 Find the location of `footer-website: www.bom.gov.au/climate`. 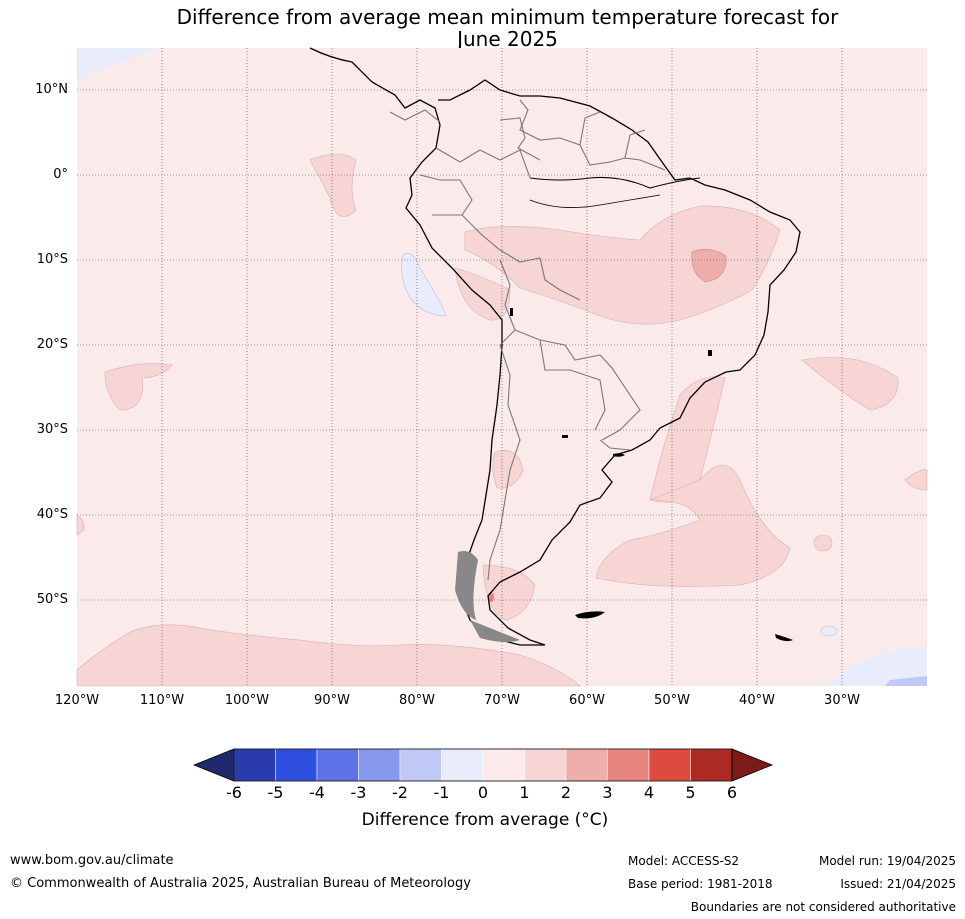

footer-website: www.bom.gov.au/climate is located at coordinates (92, 860).